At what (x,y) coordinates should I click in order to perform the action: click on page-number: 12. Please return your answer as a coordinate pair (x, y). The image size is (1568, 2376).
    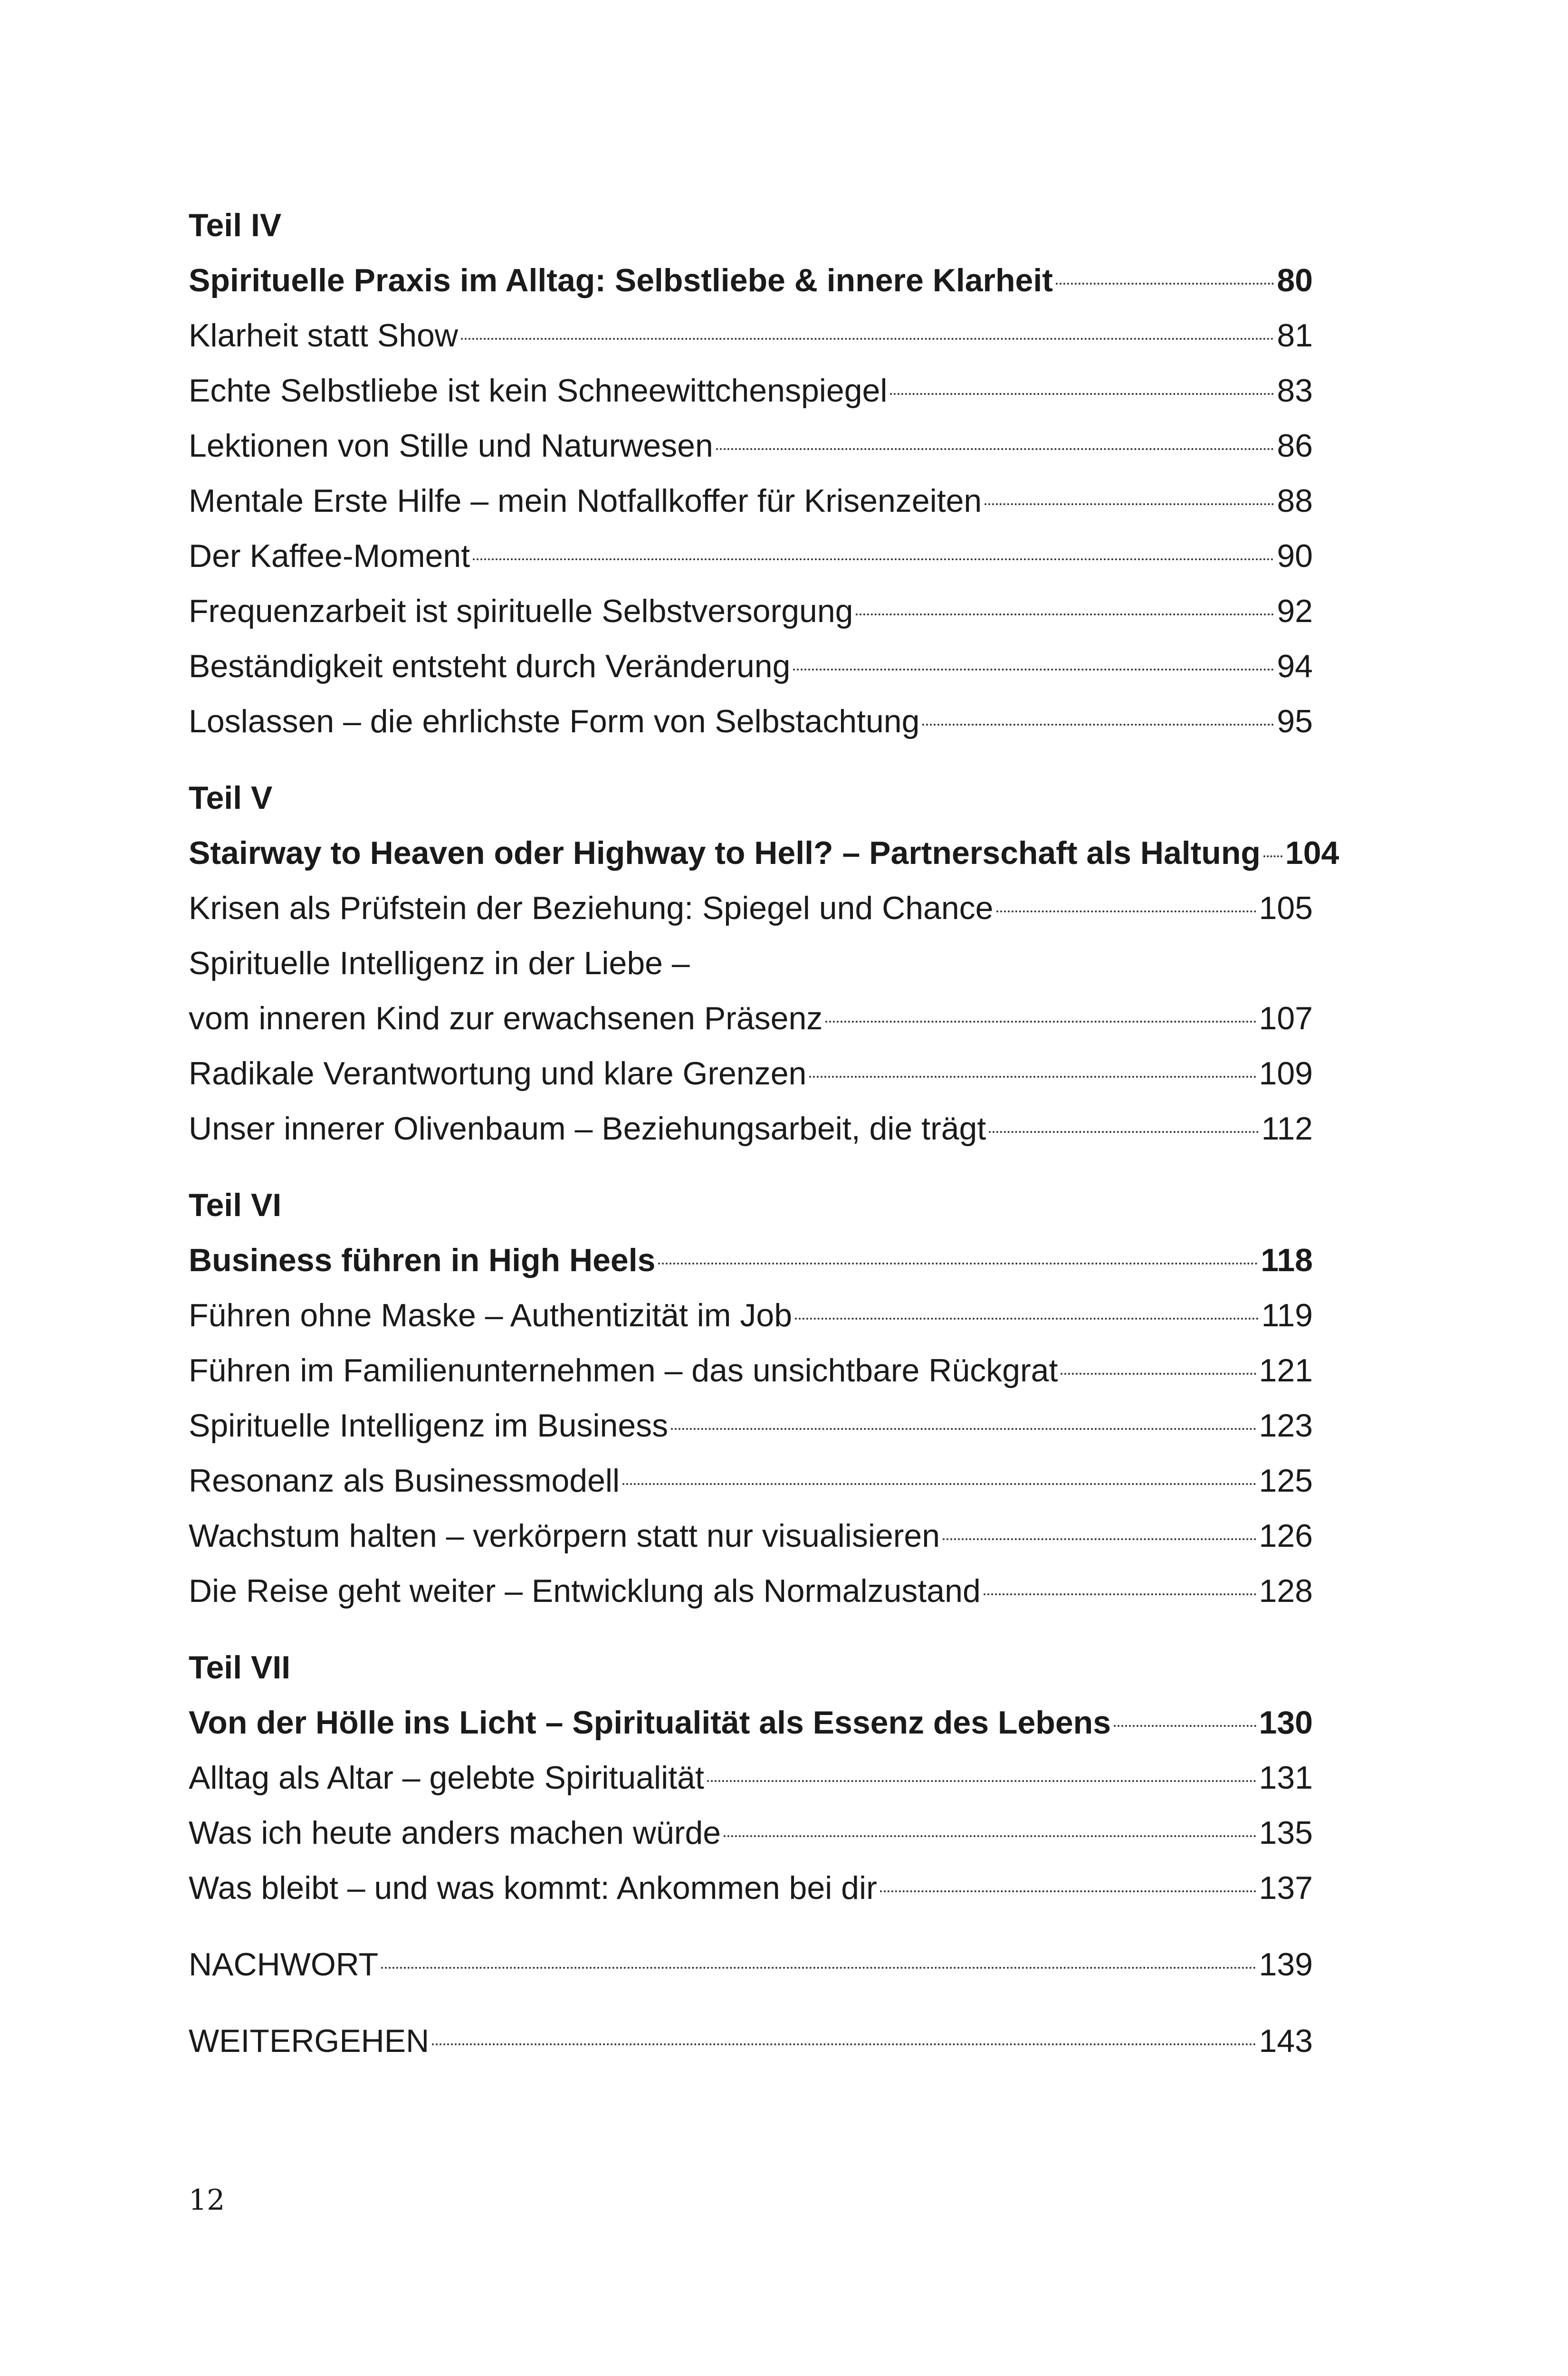
    Looking at the image, I should click on (207, 2200).